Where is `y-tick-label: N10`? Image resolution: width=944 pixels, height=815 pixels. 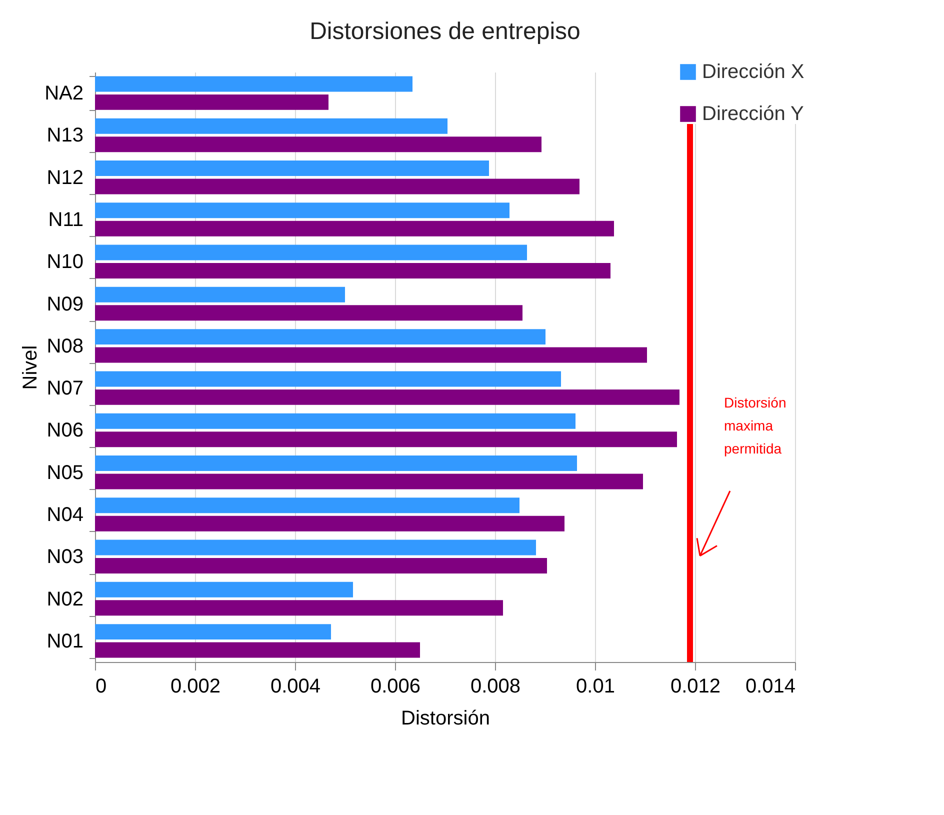
y-tick-label: N10 is located at coordinates (65, 262).